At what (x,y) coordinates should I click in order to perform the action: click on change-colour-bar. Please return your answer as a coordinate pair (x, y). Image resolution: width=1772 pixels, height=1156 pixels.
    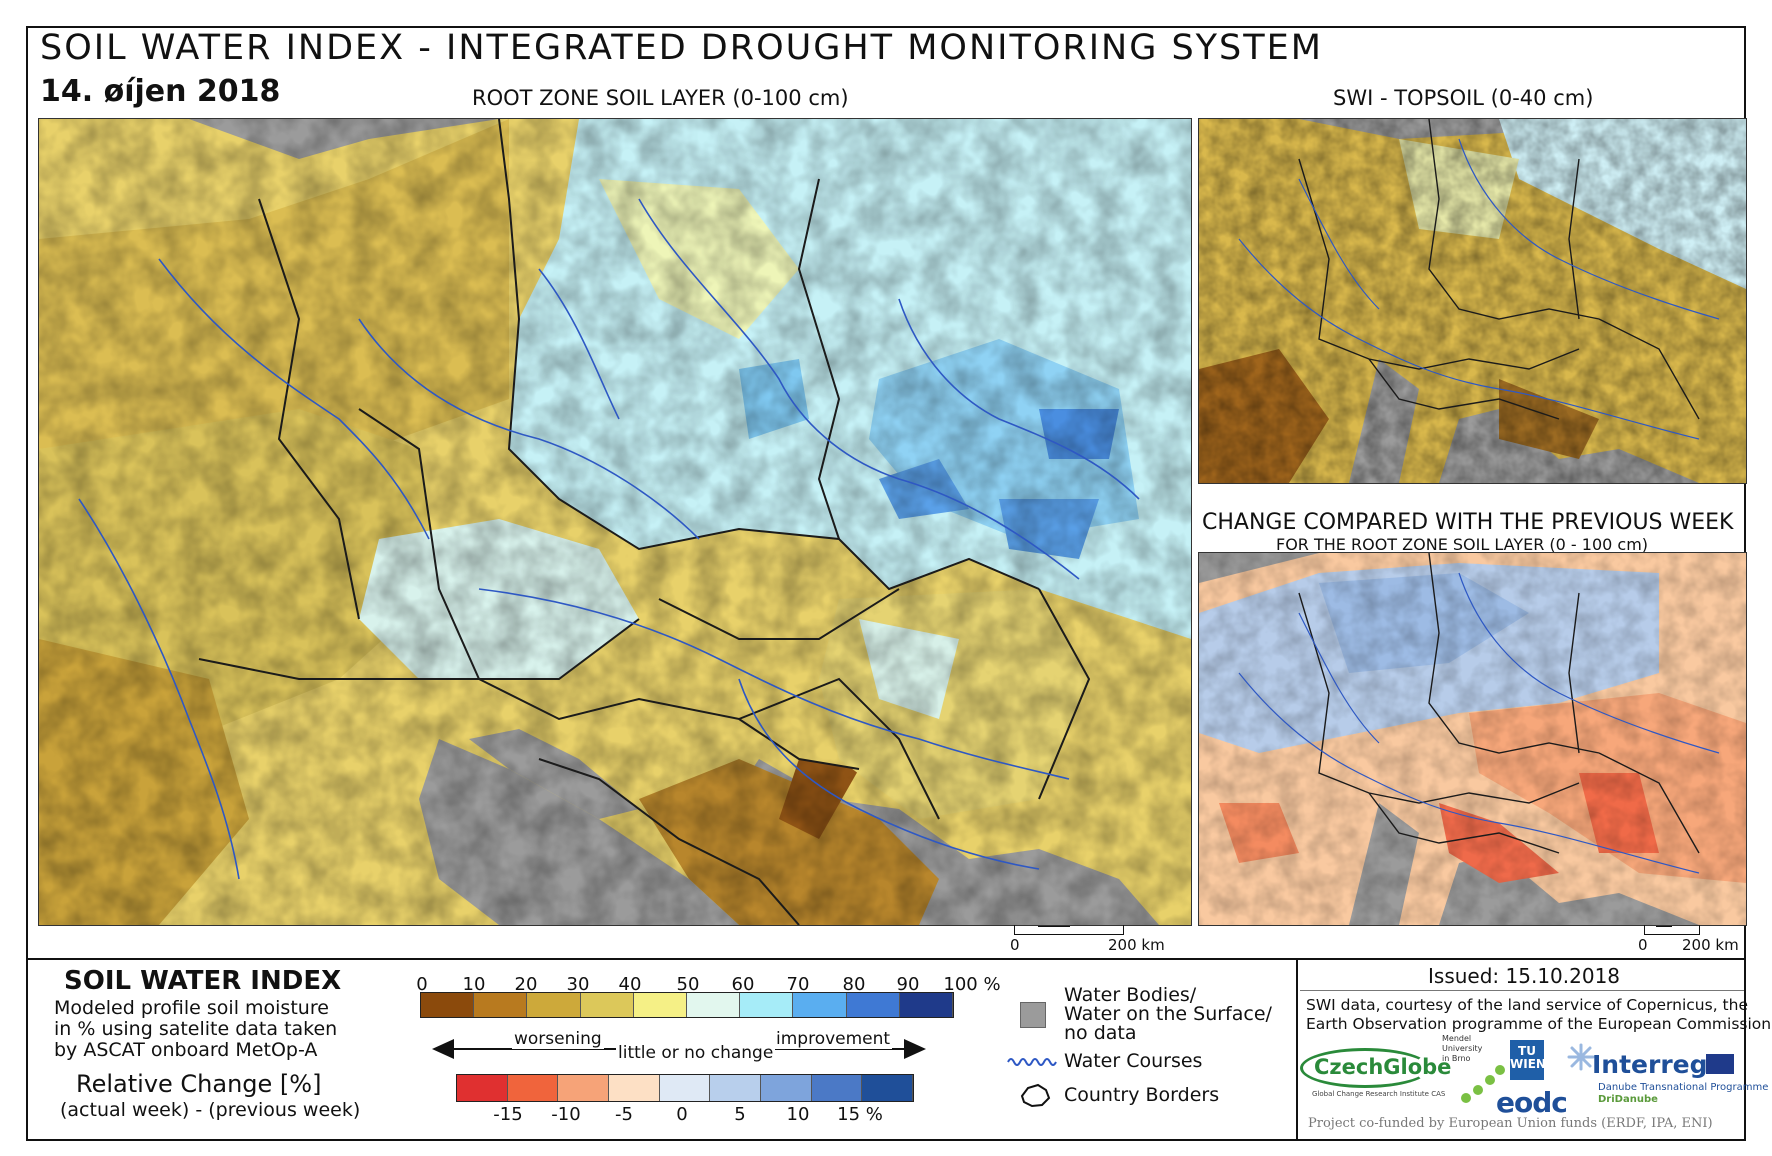
    Looking at the image, I should click on (685, 1088).